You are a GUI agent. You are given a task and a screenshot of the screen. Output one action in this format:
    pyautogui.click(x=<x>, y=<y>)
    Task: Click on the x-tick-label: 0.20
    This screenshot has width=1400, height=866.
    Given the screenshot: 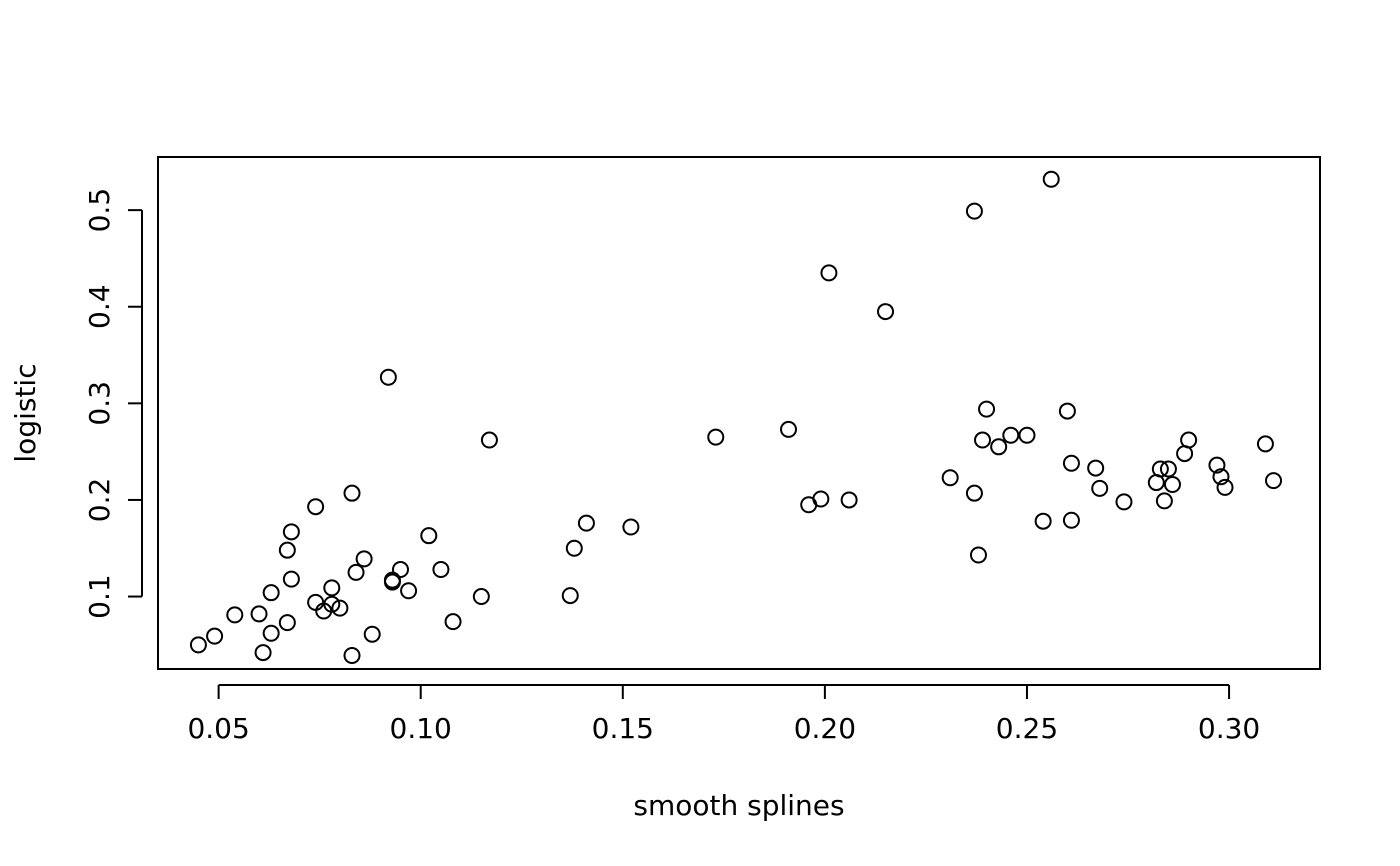 What is the action you would take?
    pyautogui.click(x=825, y=728)
    